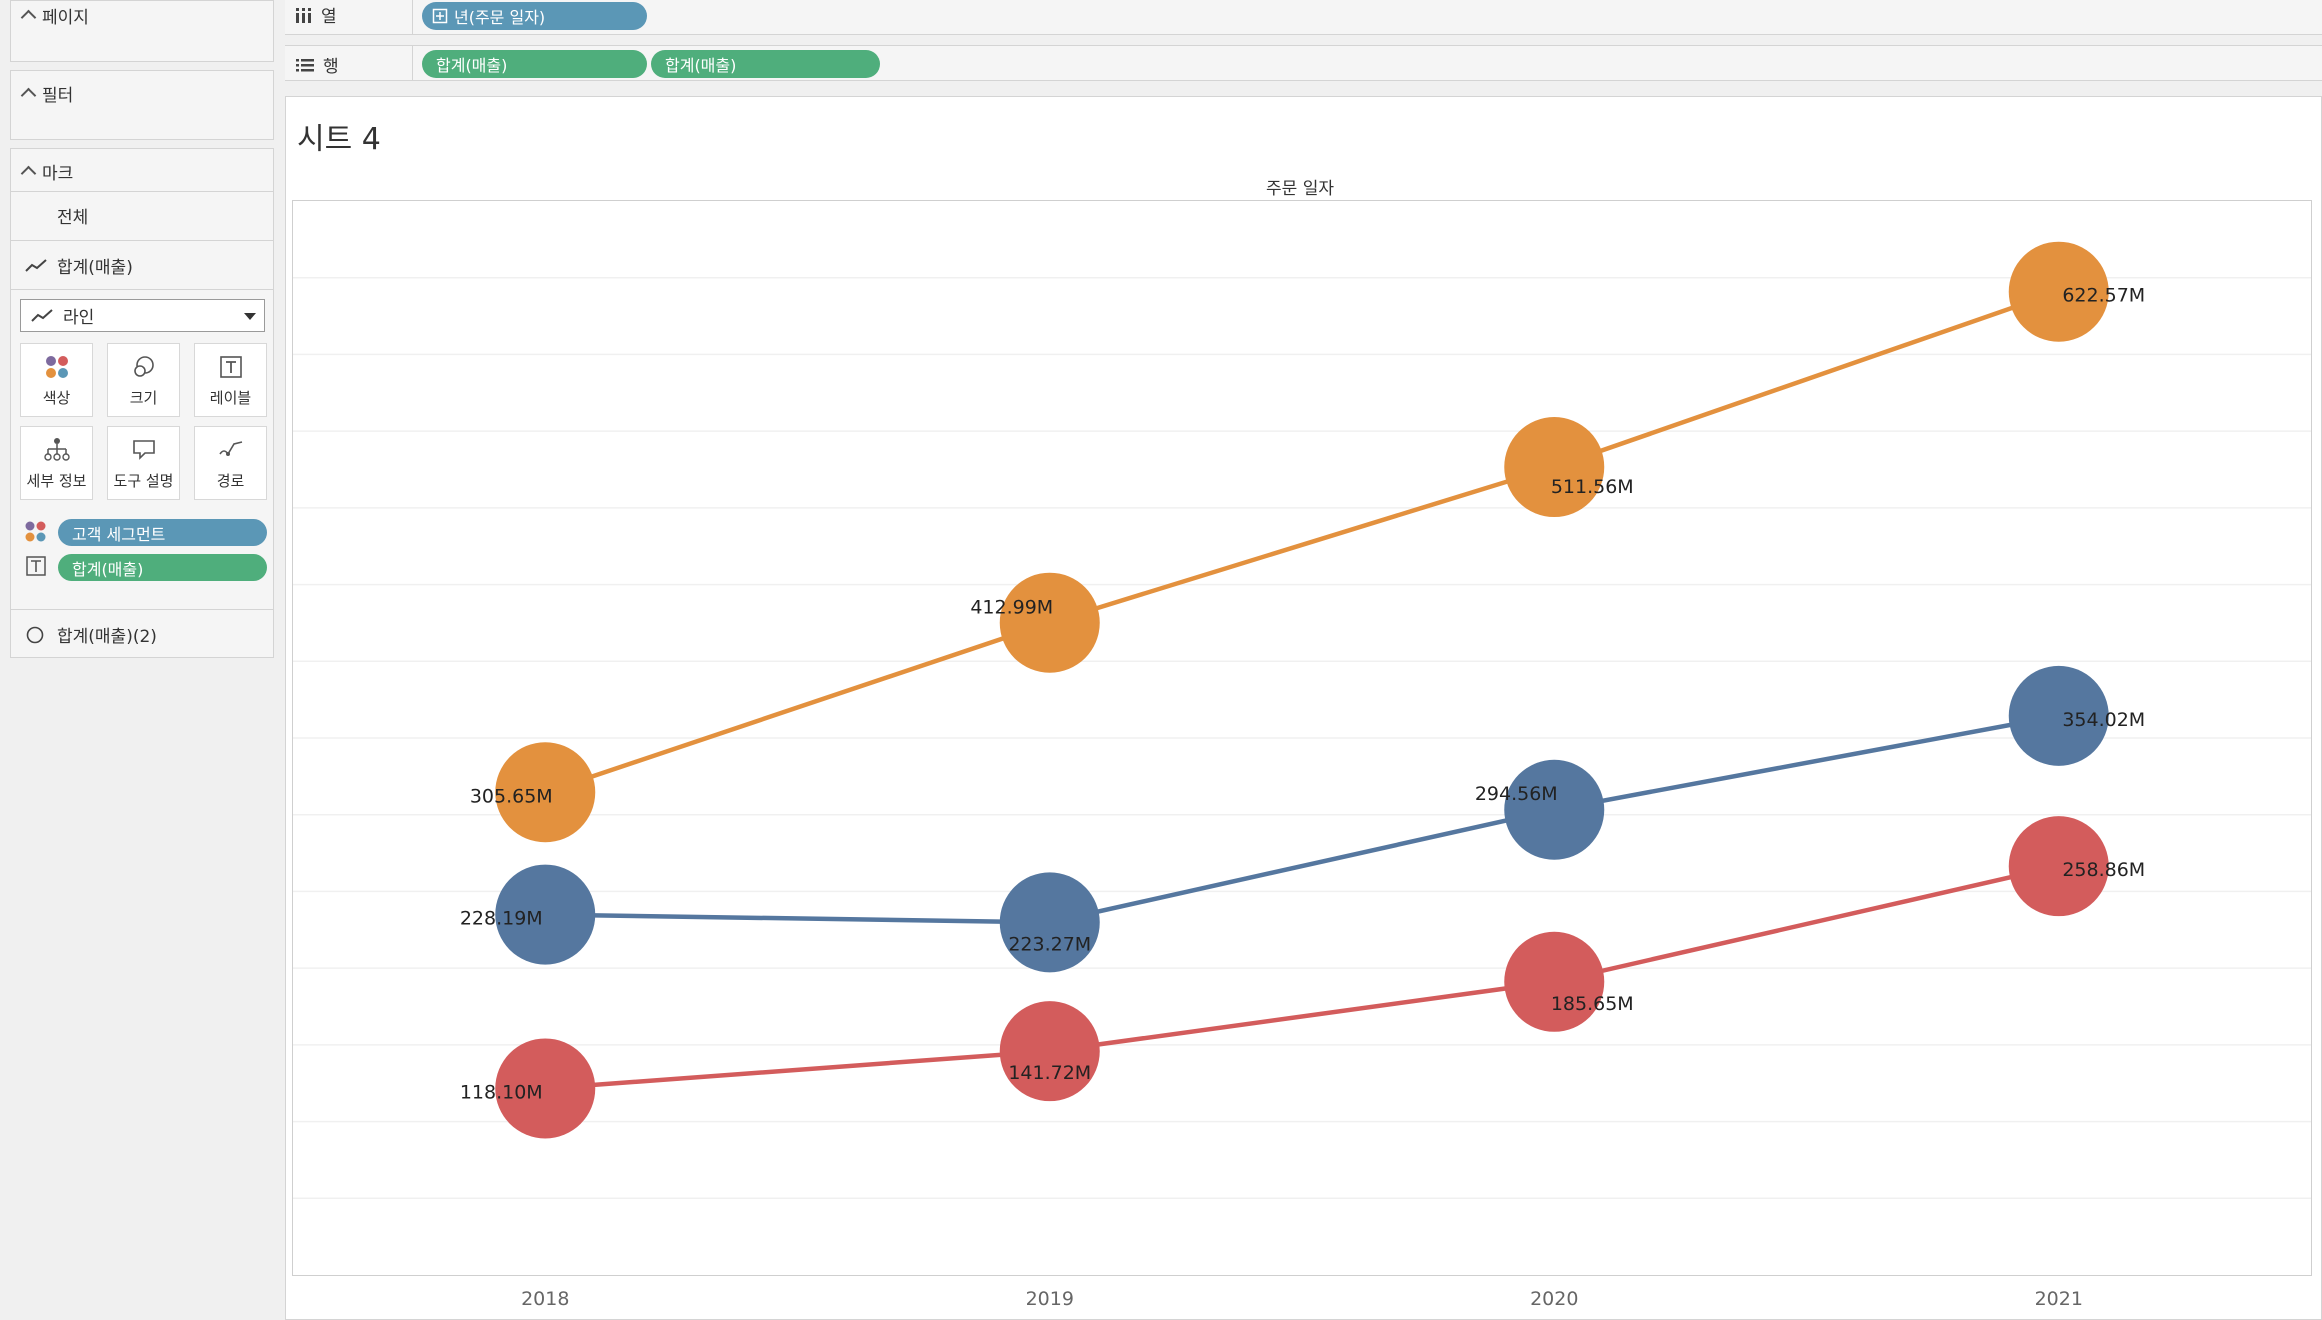  What do you see at coordinates (545, 1299) in the screenshot?
I see `x-tick-label: 2018` at bounding box center [545, 1299].